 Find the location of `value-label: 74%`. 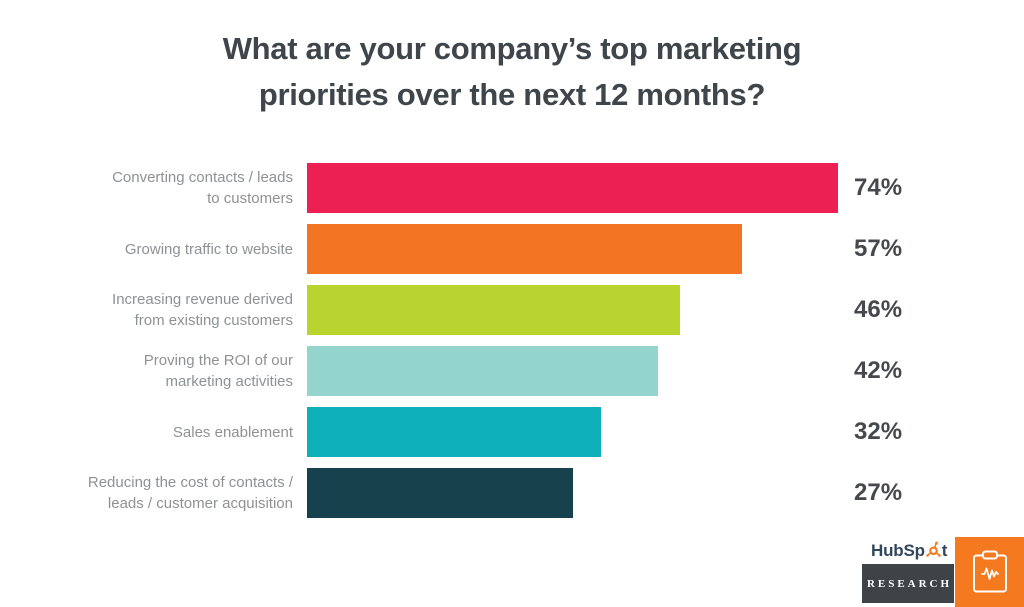

value-label: 74% is located at coordinates (878, 187).